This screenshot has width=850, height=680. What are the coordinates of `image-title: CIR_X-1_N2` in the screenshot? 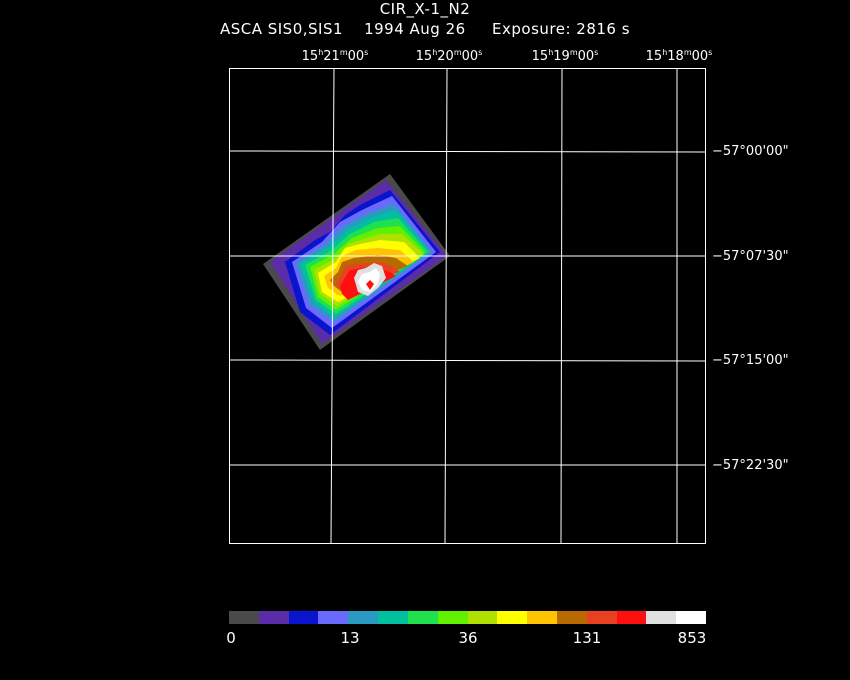 It's located at (425, 9).